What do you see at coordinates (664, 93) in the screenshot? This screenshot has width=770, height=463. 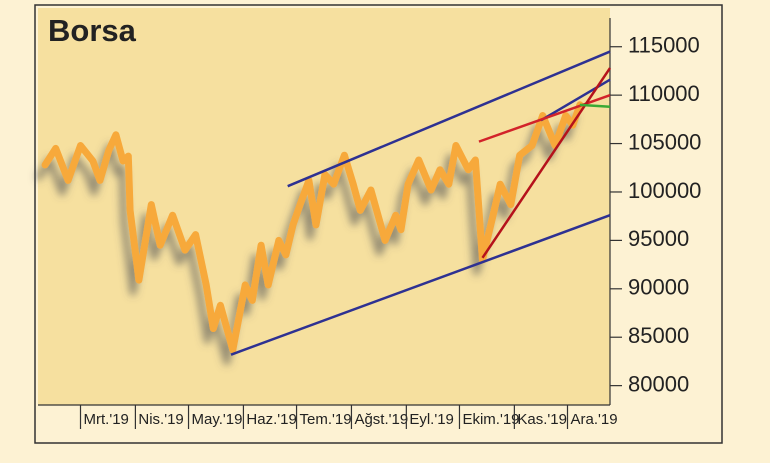 I see `y-tick-label: 110000` at bounding box center [664, 93].